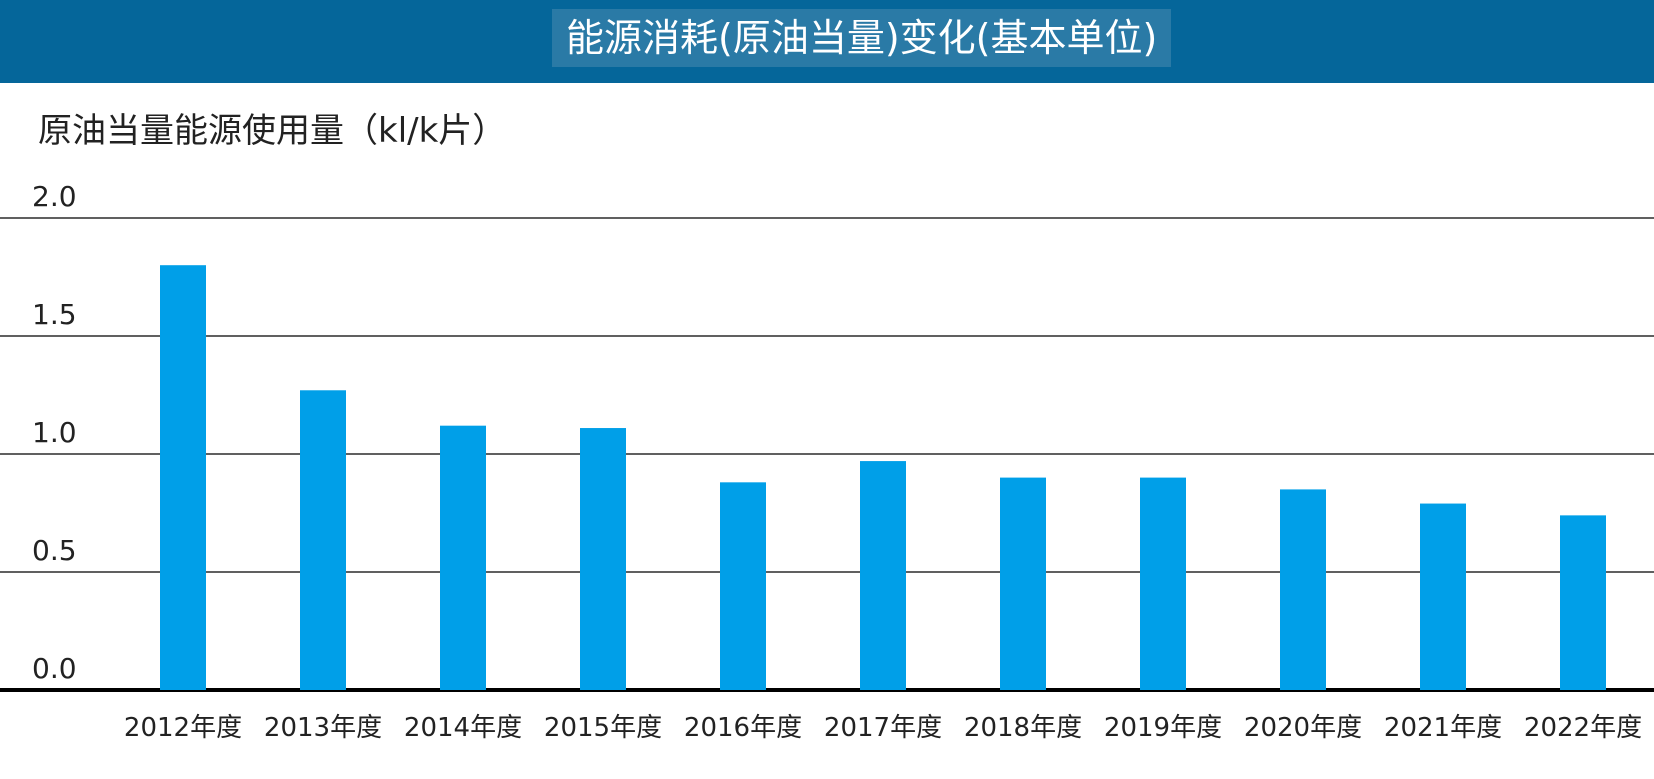 The height and width of the screenshot is (779, 1654). I want to click on chart-title: 能源消耗(原油当量)变化(基本单位), so click(862, 38).